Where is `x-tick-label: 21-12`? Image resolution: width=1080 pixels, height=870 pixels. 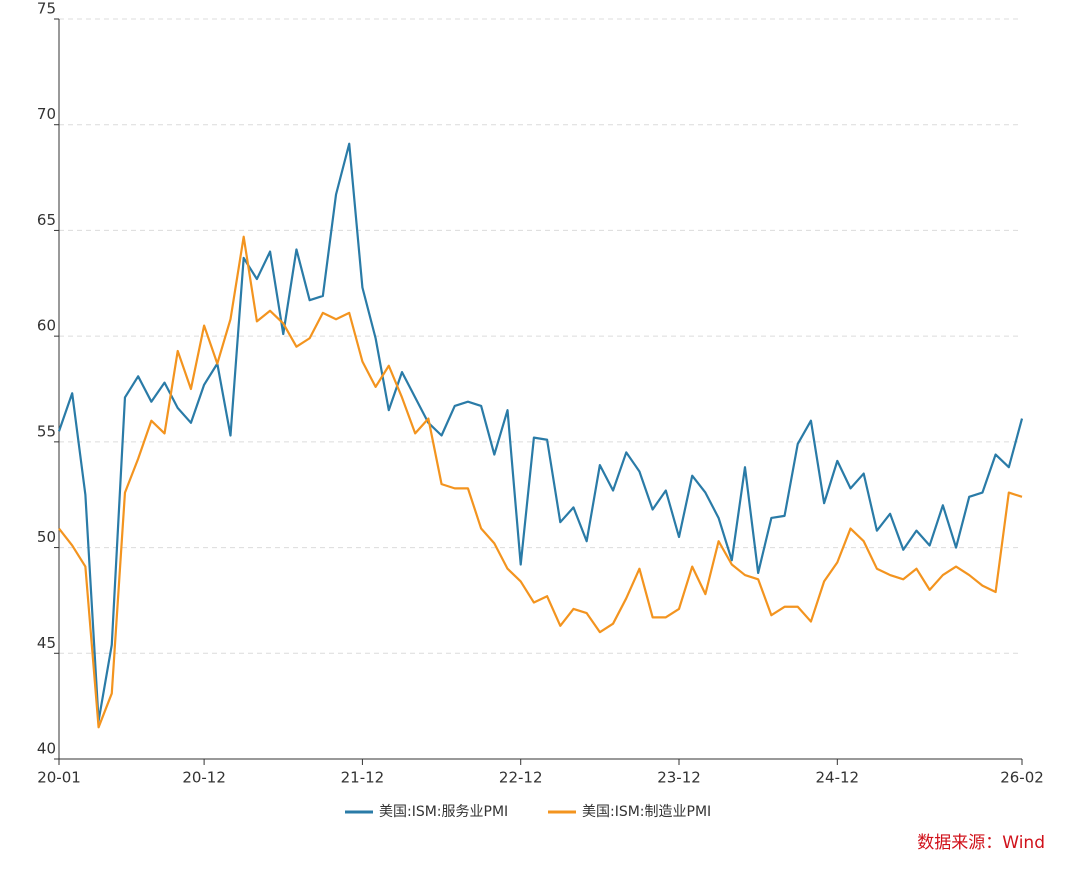 x-tick-label: 21-12 is located at coordinates (363, 778).